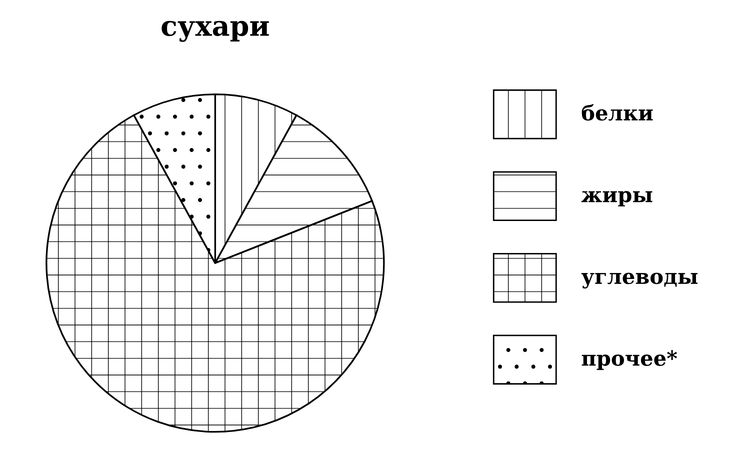 The width and height of the screenshot is (742, 474). What do you see at coordinates (616, 198) in the screenshot?
I see `legend-label: жиры` at bounding box center [616, 198].